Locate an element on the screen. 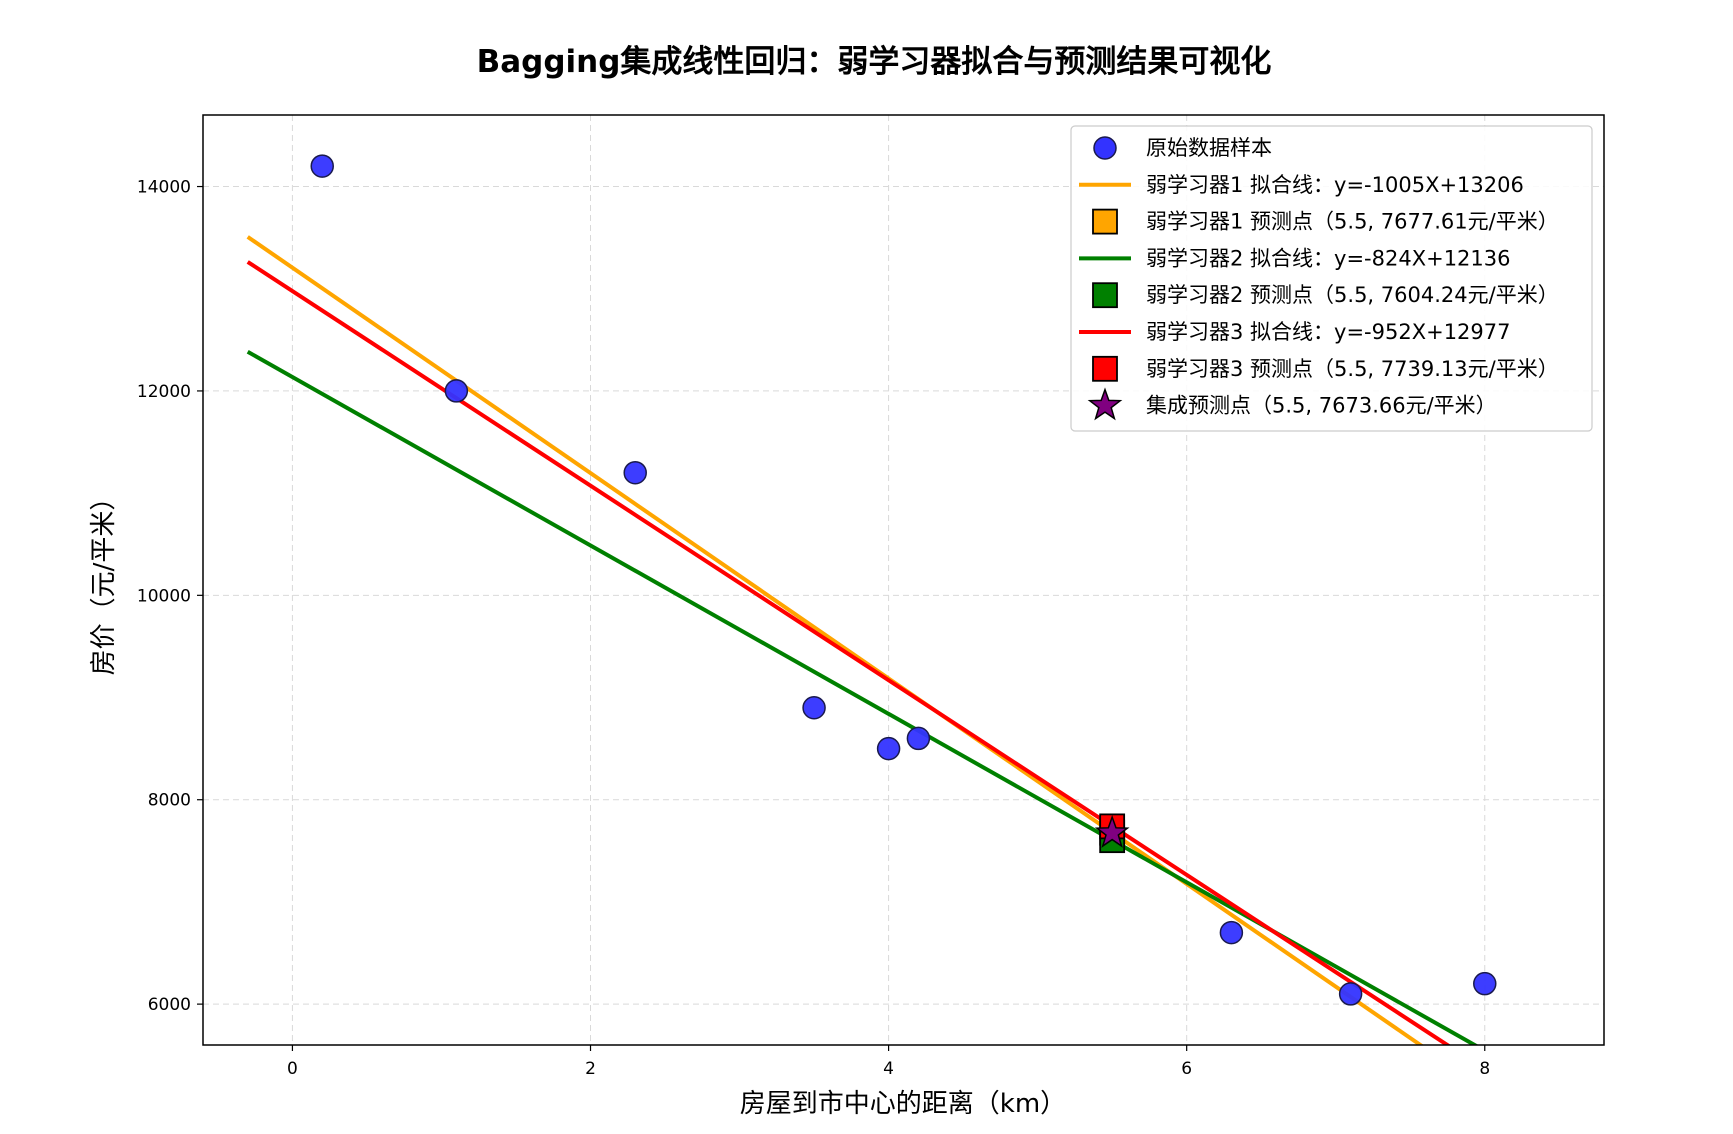 The image size is (1733, 1134). legend-label: 集成预测点（5.5, 7673.66元/平米） is located at coordinates (1321, 406).